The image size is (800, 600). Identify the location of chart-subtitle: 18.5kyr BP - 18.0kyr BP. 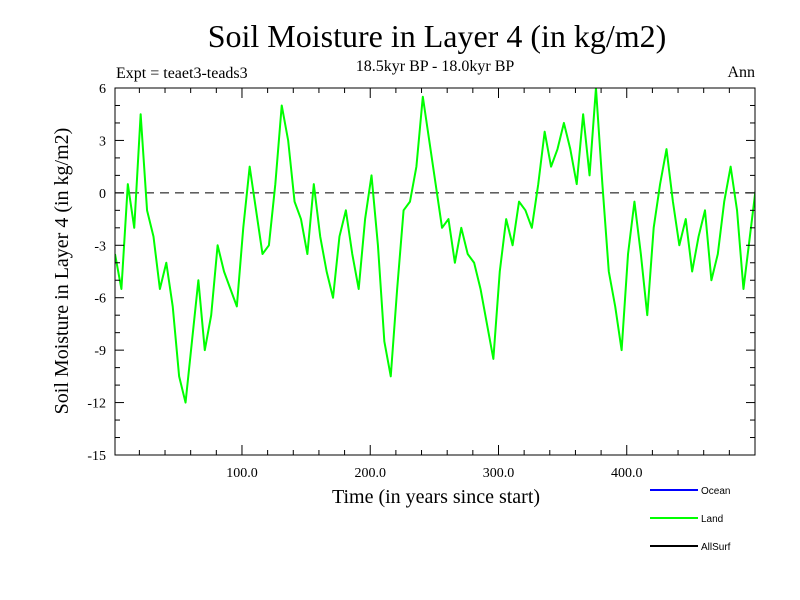
(435, 66).